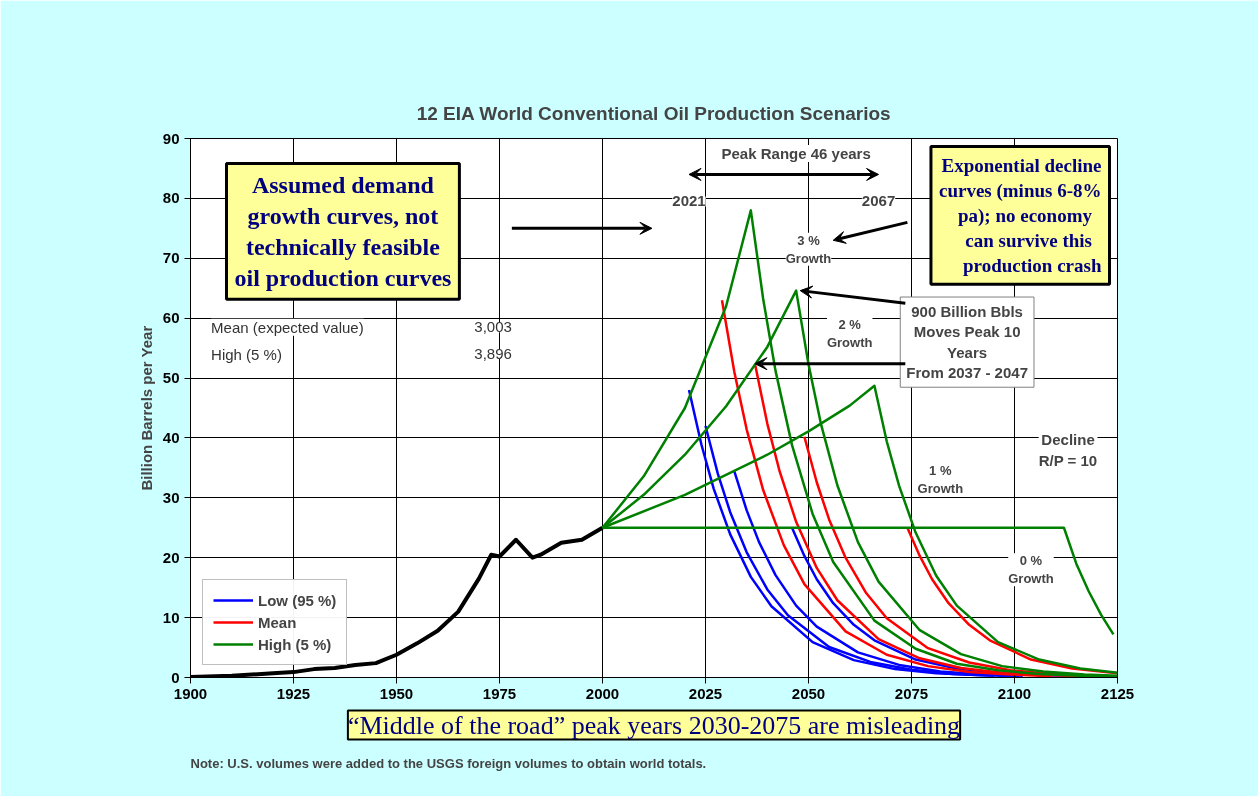 The width and height of the screenshot is (1258, 796). Describe the element at coordinates (246, 354) in the screenshot. I see `annotation: High (5 %)` at that location.